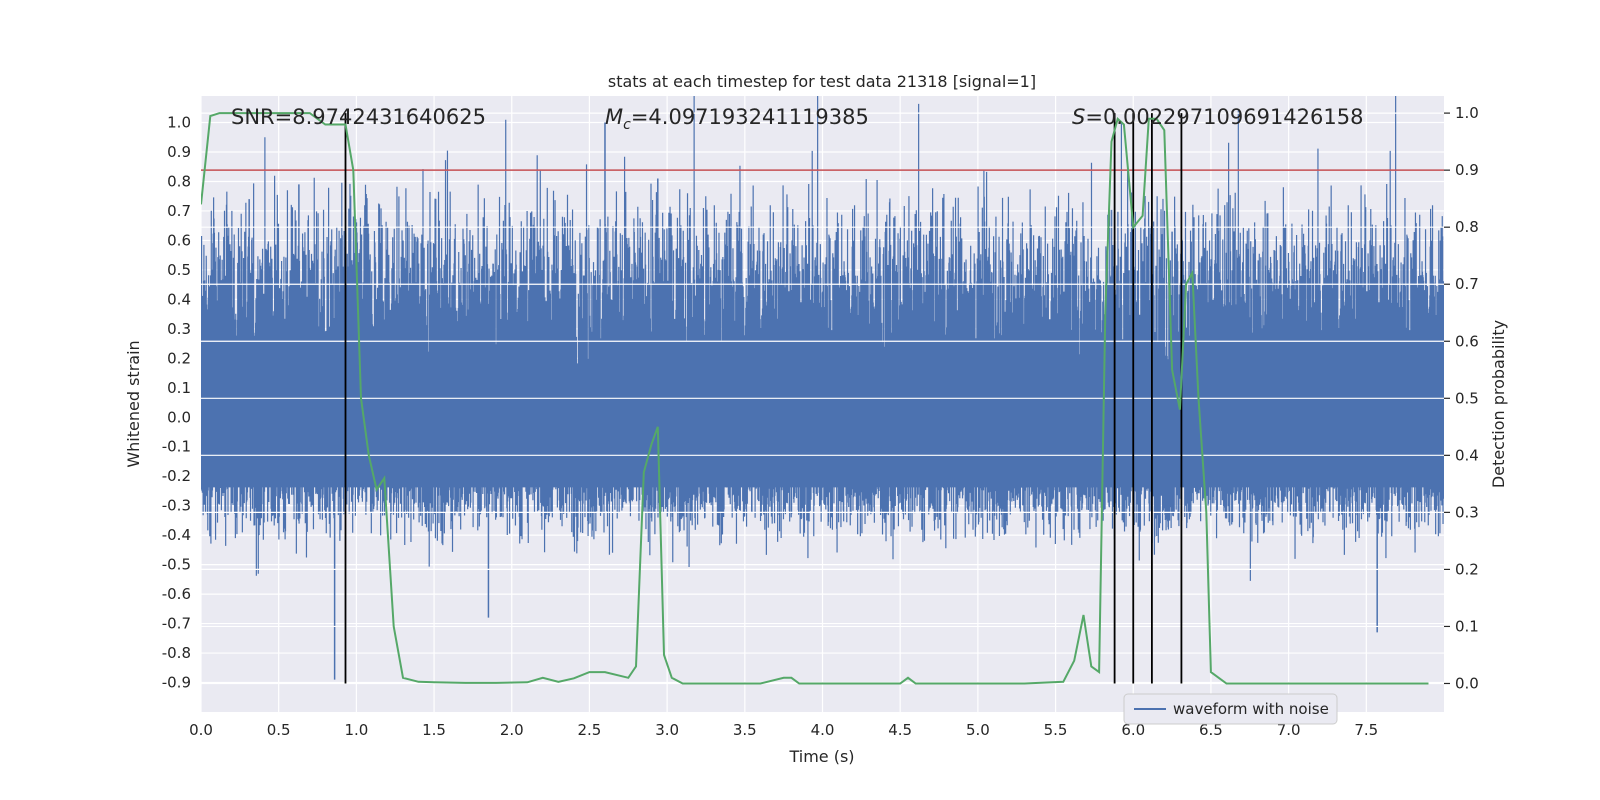 This screenshot has height=800, width=1600. Describe the element at coordinates (179, 181) in the screenshot. I see `left-y-tick-label: 0.8` at that location.